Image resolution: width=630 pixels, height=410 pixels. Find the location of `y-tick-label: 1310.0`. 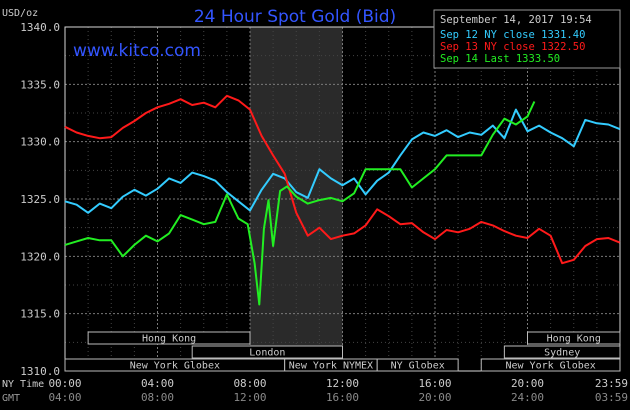

y-tick-label: 1310.0 is located at coordinates (40, 371).